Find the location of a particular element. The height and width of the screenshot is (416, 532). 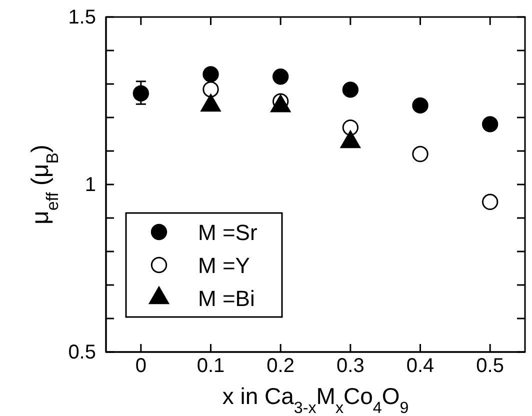

y-tick-label: 1 is located at coordinates (90, 185).